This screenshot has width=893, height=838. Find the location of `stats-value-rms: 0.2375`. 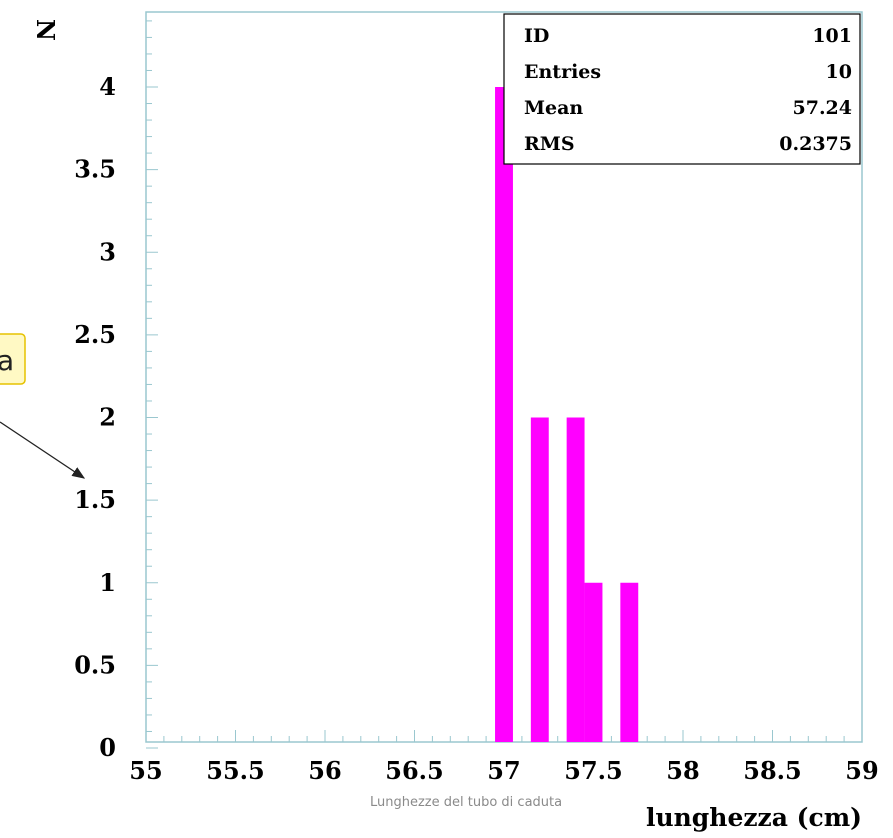

stats-value-rms: 0.2375 is located at coordinates (815, 144).